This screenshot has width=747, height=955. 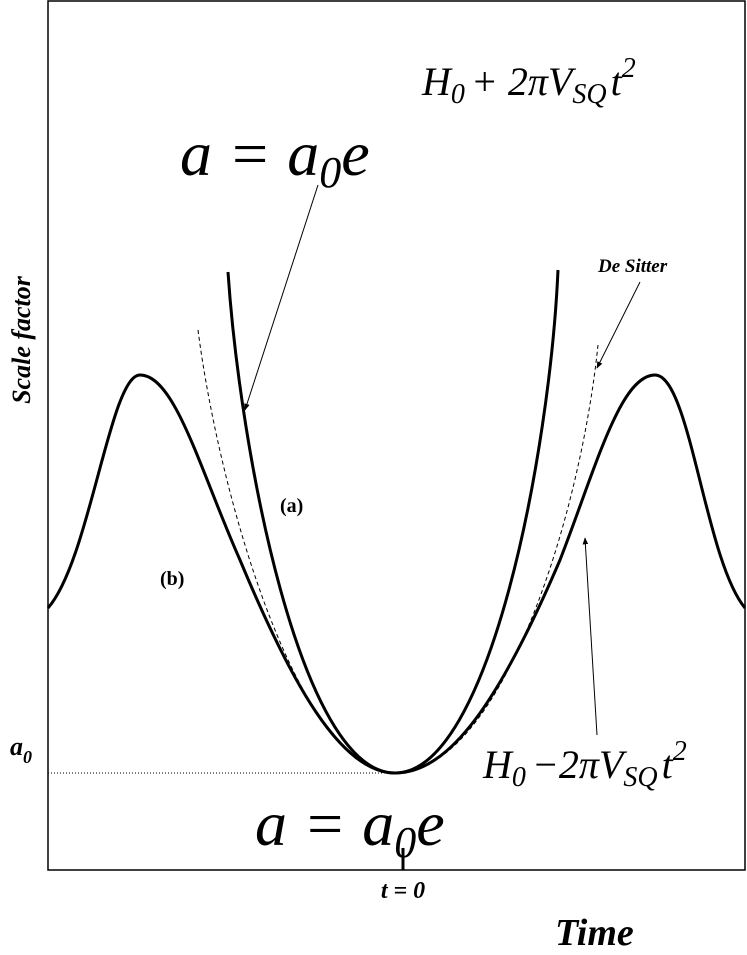 What do you see at coordinates (594, 931) in the screenshot?
I see `x-axis-label: Time` at bounding box center [594, 931].